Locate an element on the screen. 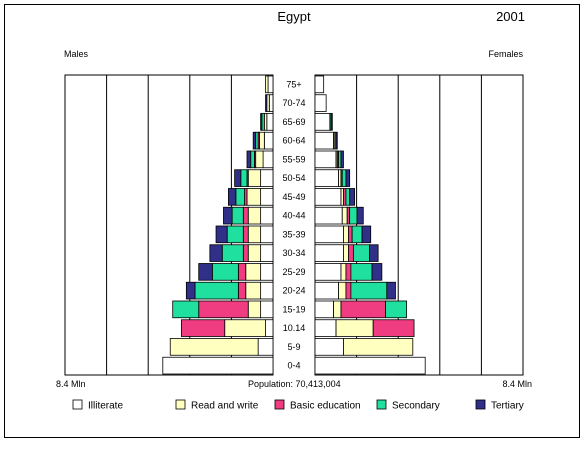 This screenshot has width=587, height=449. age-label: 60-64 is located at coordinates (293, 141).